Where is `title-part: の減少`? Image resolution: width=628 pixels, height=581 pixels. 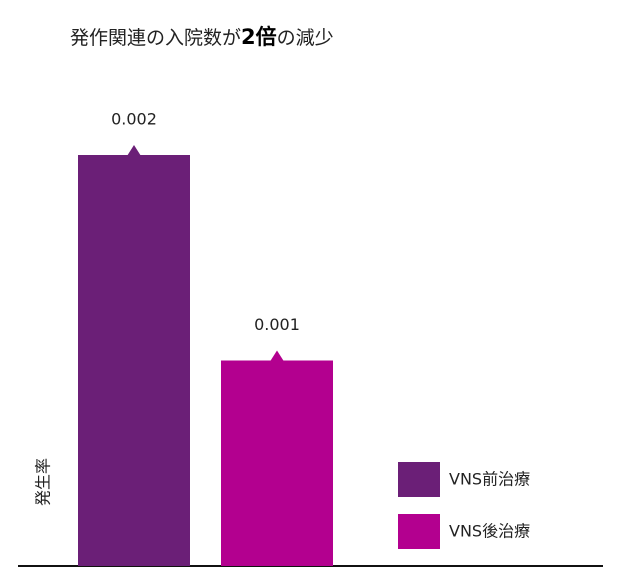 title-part: の減少 is located at coordinates (305, 38).